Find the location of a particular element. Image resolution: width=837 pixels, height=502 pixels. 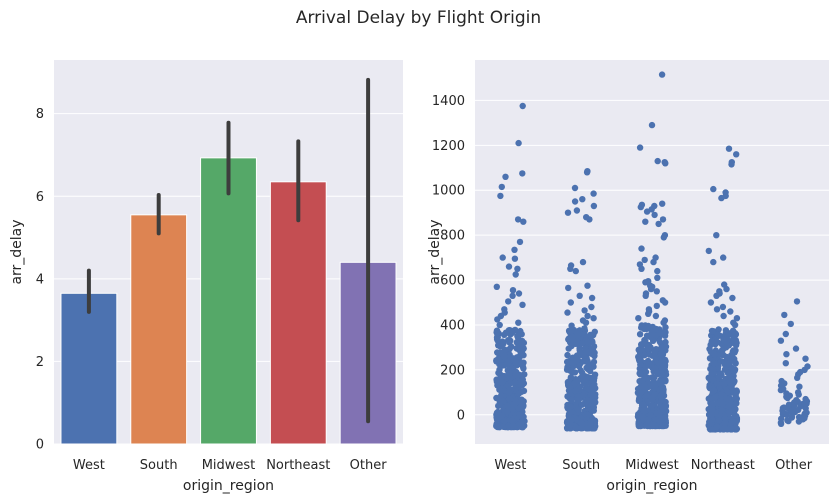

x-tick-label: Midwest is located at coordinates (229, 465).